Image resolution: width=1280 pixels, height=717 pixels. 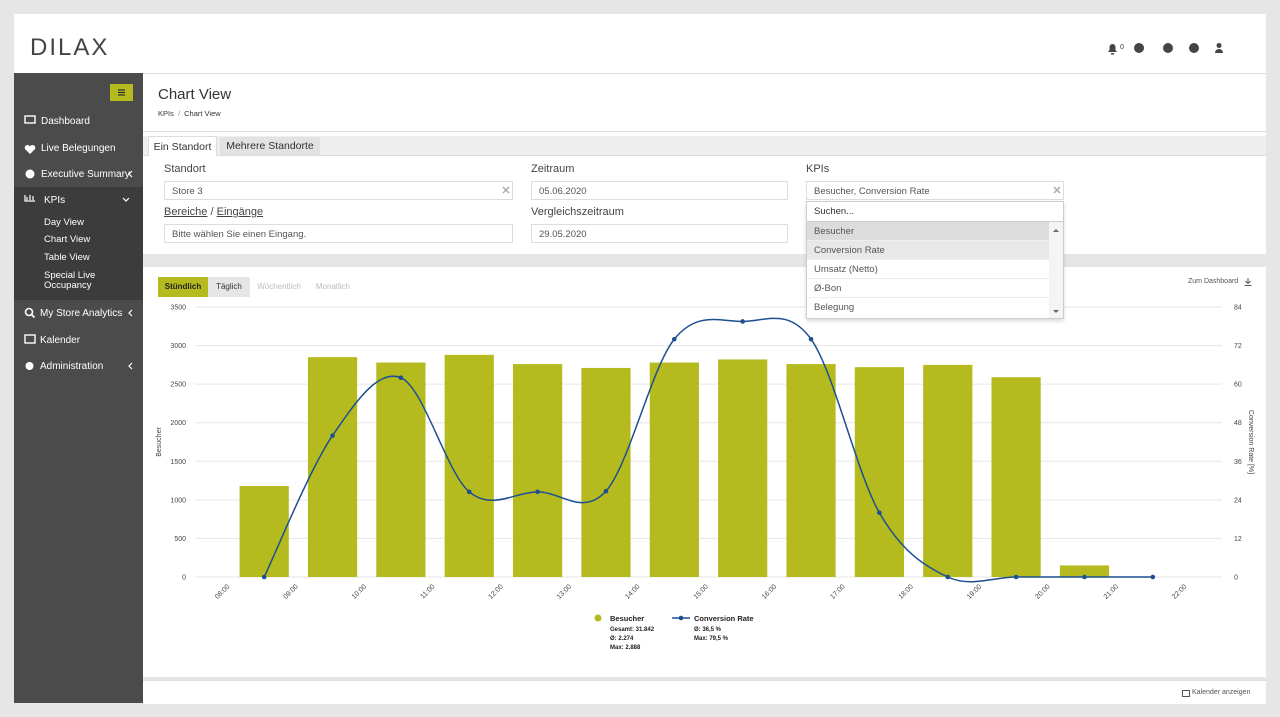 I want to click on y2-tick-label: 48, so click(x=1238, y=423).